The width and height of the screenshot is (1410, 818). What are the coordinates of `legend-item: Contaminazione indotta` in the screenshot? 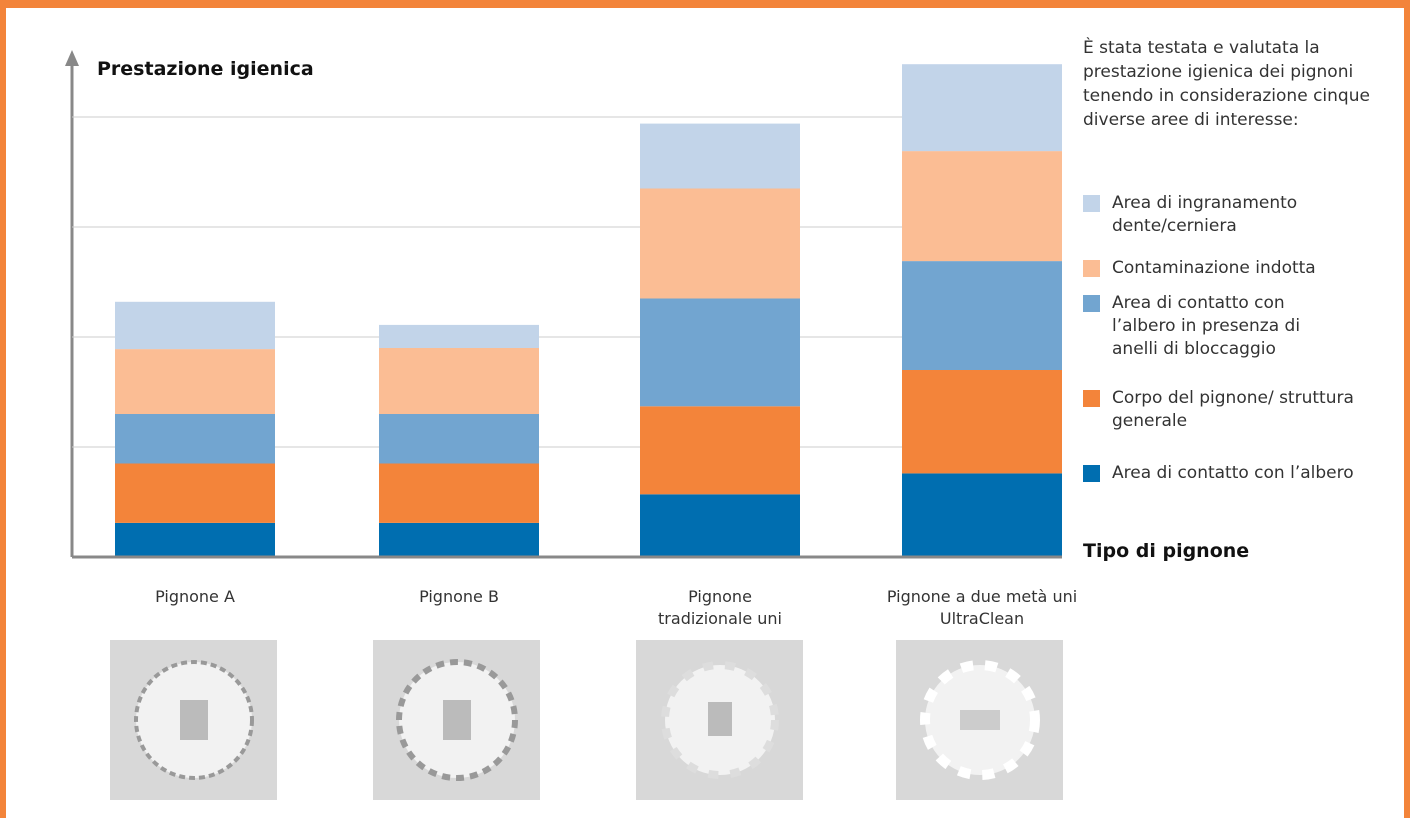 It's located at (1233, 268).